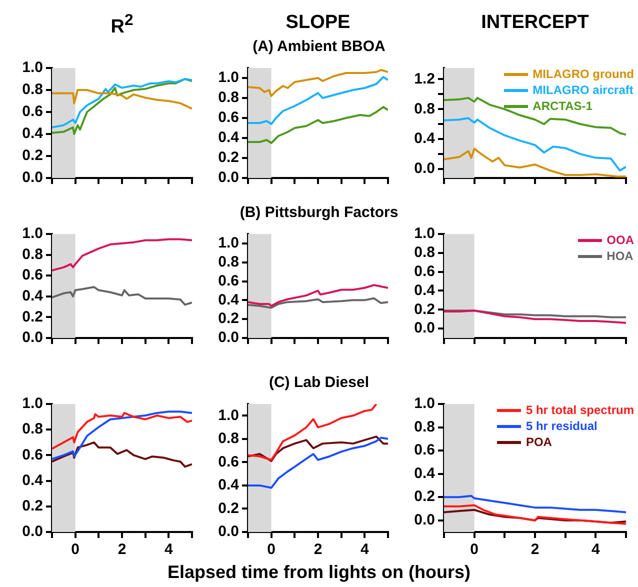 This screenshot has height=587, width=638. What do you see at coordinates (583, 74) in the screenshot?
I see `legend-label: MILAGRO ground` at bounding box center [583, 74].